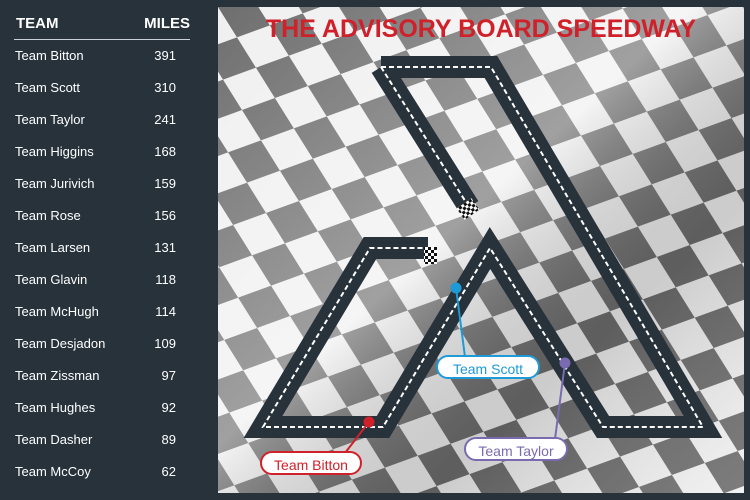  What do you see at coordinates (57, 311) in the screenshot?
I see `team-name: Team McHugh` at bounding box center [57, 311].